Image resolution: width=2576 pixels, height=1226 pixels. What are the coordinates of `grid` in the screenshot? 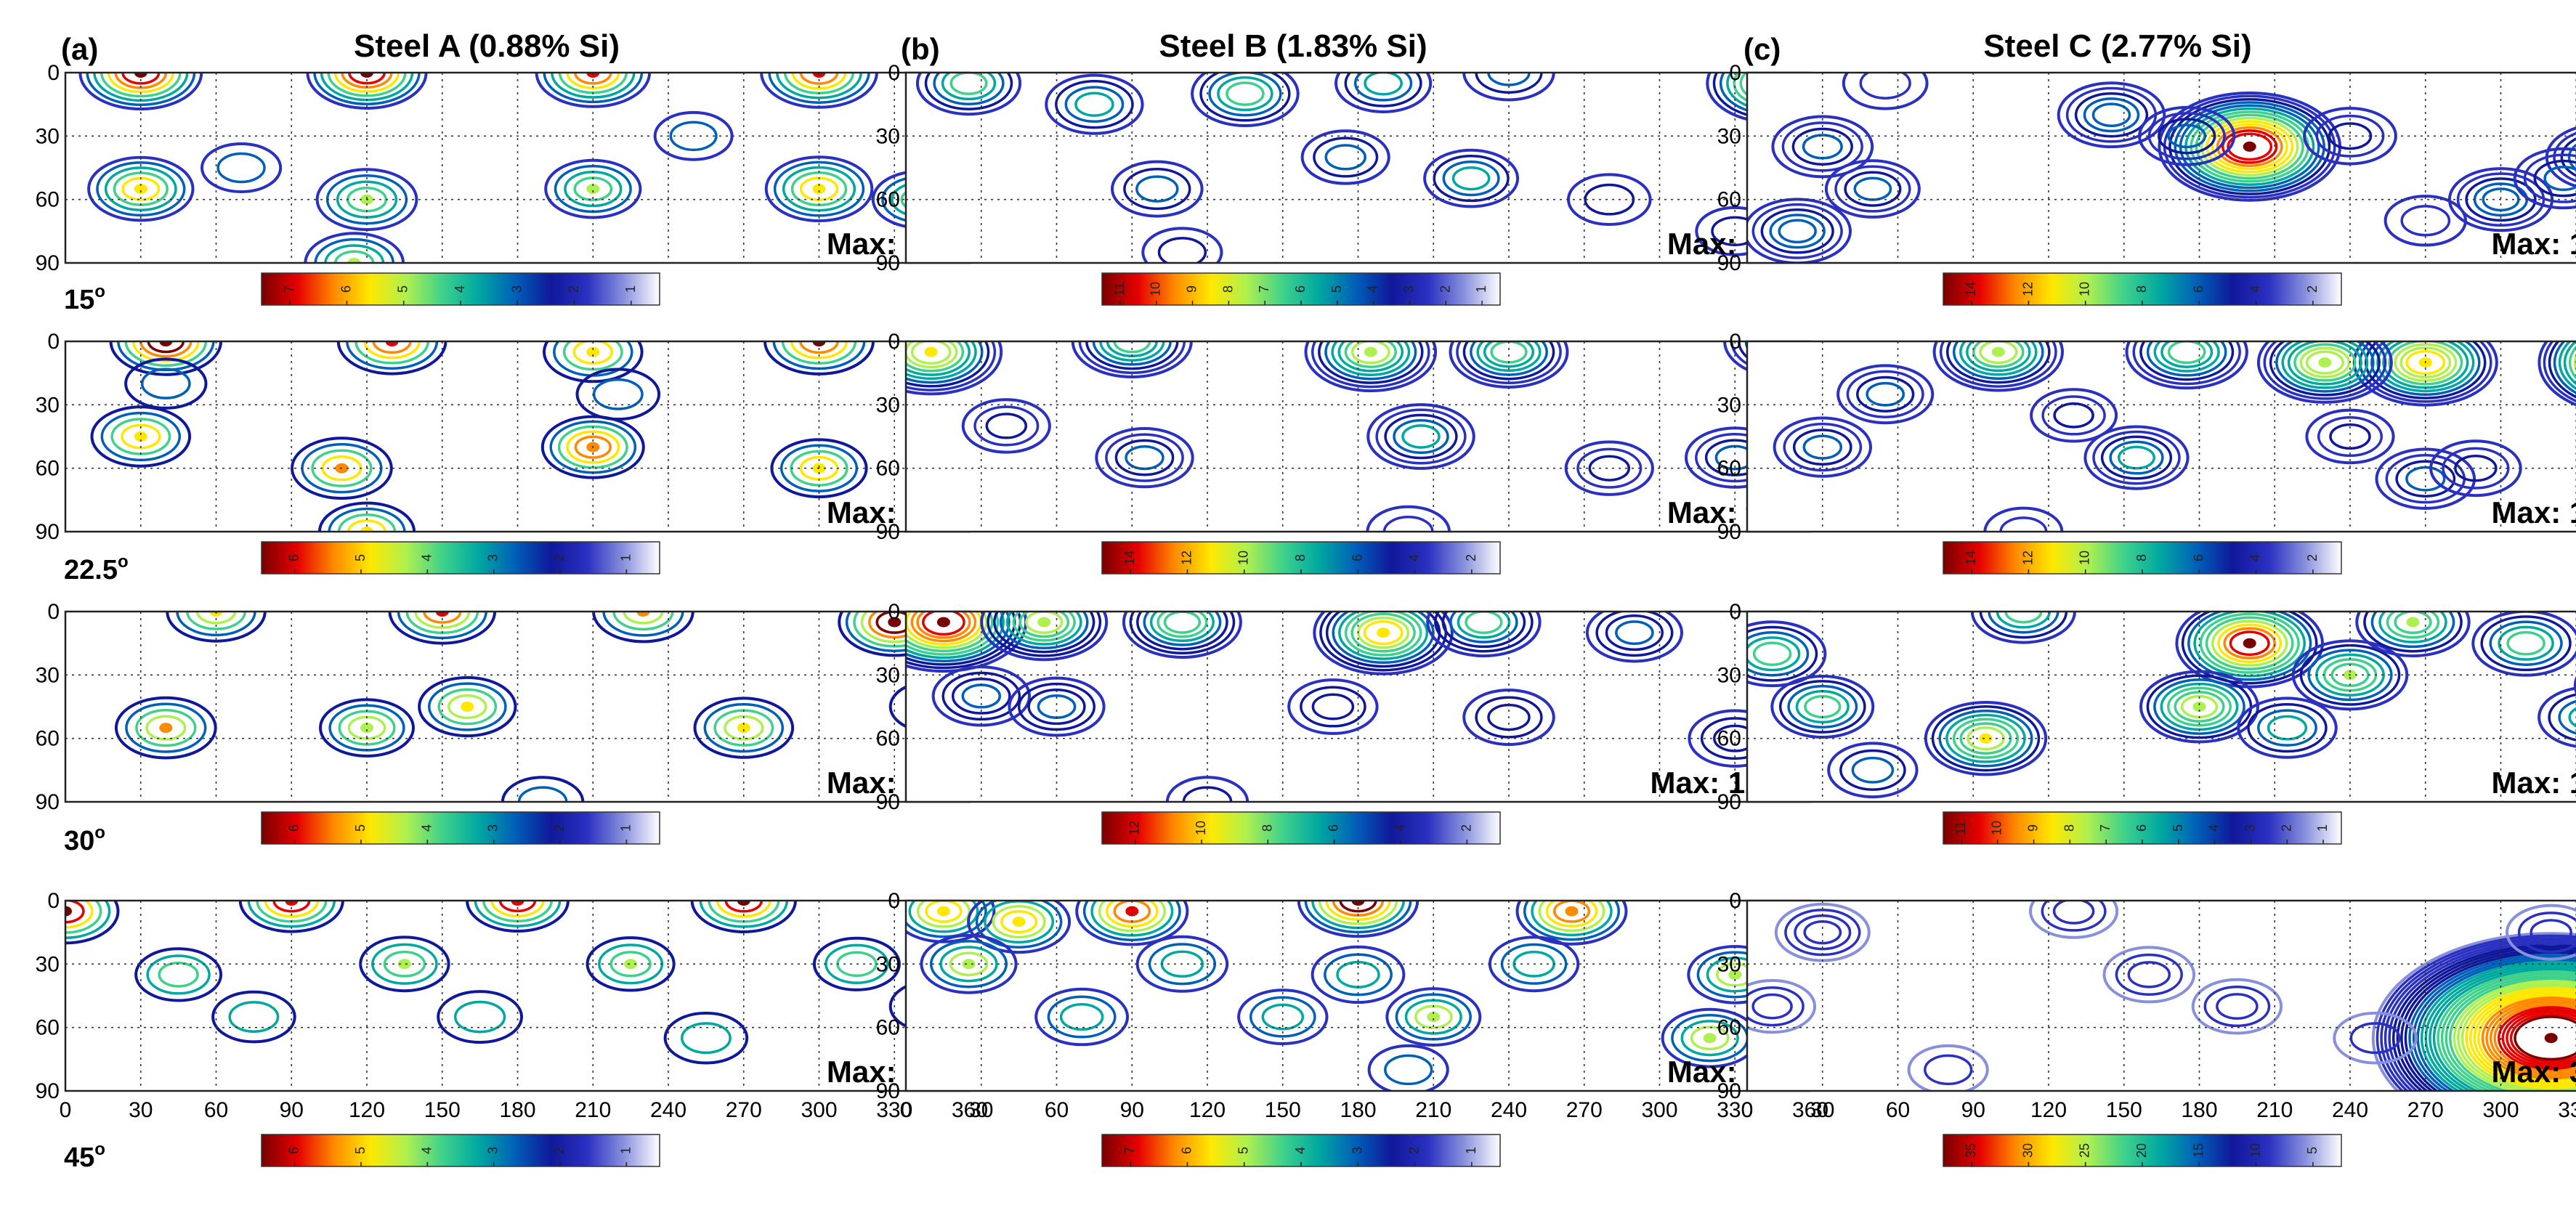 It's located at (1358, 996).